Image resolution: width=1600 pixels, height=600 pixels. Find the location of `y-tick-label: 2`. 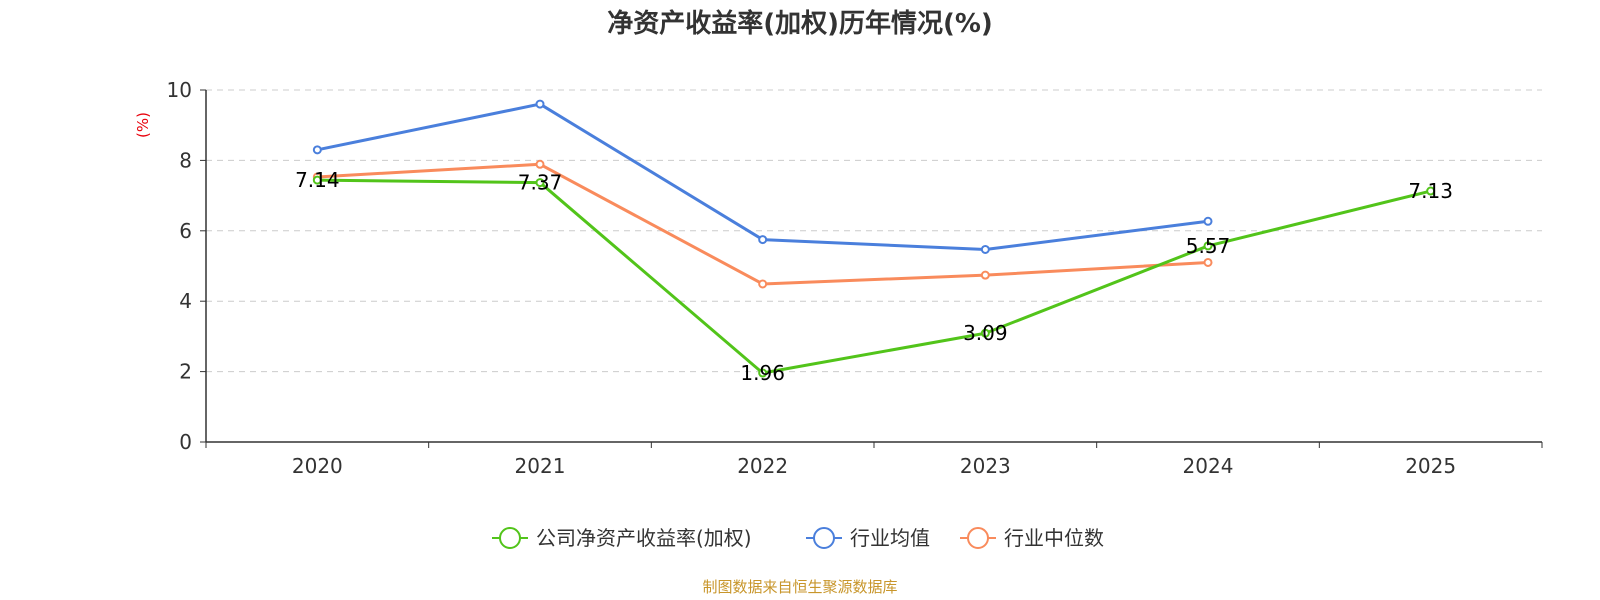

y-tick-label: 2 is located at coordinates (185, 372).